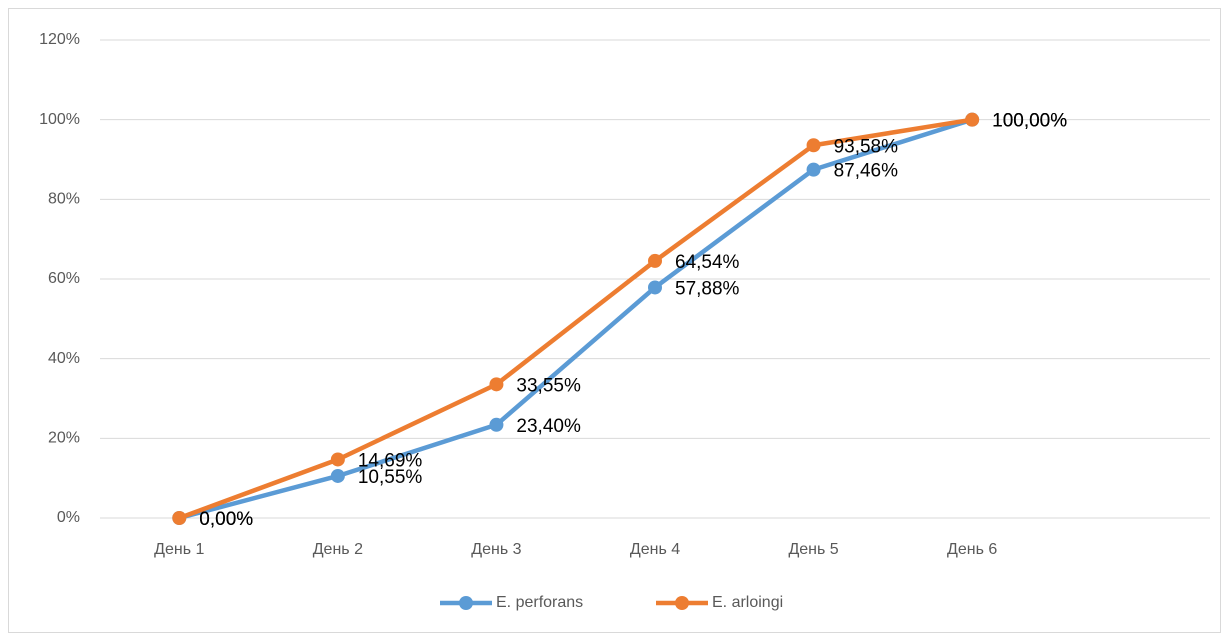  What do you see at coordinates (548, 385) in the screenshot?
I see `data-label: 33,55%` at bounding box center [548, 385].